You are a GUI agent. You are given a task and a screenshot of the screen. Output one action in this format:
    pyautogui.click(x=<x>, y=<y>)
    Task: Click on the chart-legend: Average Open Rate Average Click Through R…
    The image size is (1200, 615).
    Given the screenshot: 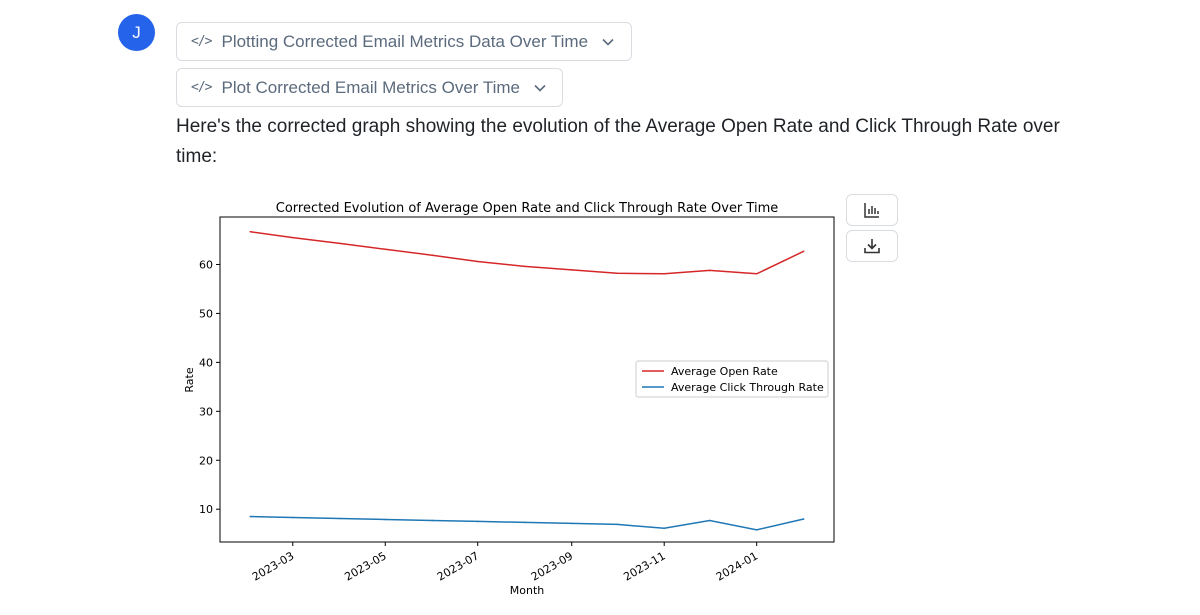 What is the action you would take?
    pyautogui.click(x=732, y=379)
    